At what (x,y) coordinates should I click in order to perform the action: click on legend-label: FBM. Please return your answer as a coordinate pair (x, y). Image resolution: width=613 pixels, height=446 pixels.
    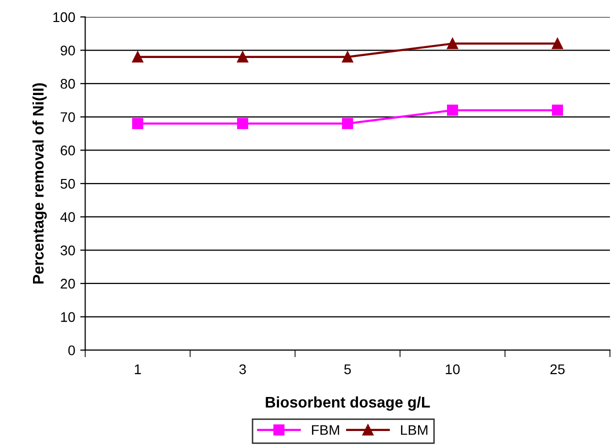
    Looking at the image, I should click on (326, 430).